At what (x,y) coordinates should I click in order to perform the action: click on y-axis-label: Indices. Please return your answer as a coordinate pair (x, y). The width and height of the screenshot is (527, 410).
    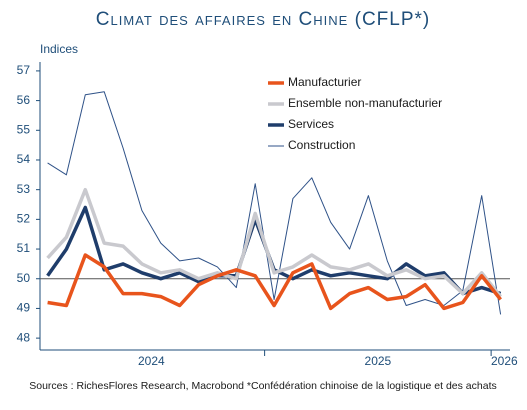
    Looking at the image, I should click on (59, 49).